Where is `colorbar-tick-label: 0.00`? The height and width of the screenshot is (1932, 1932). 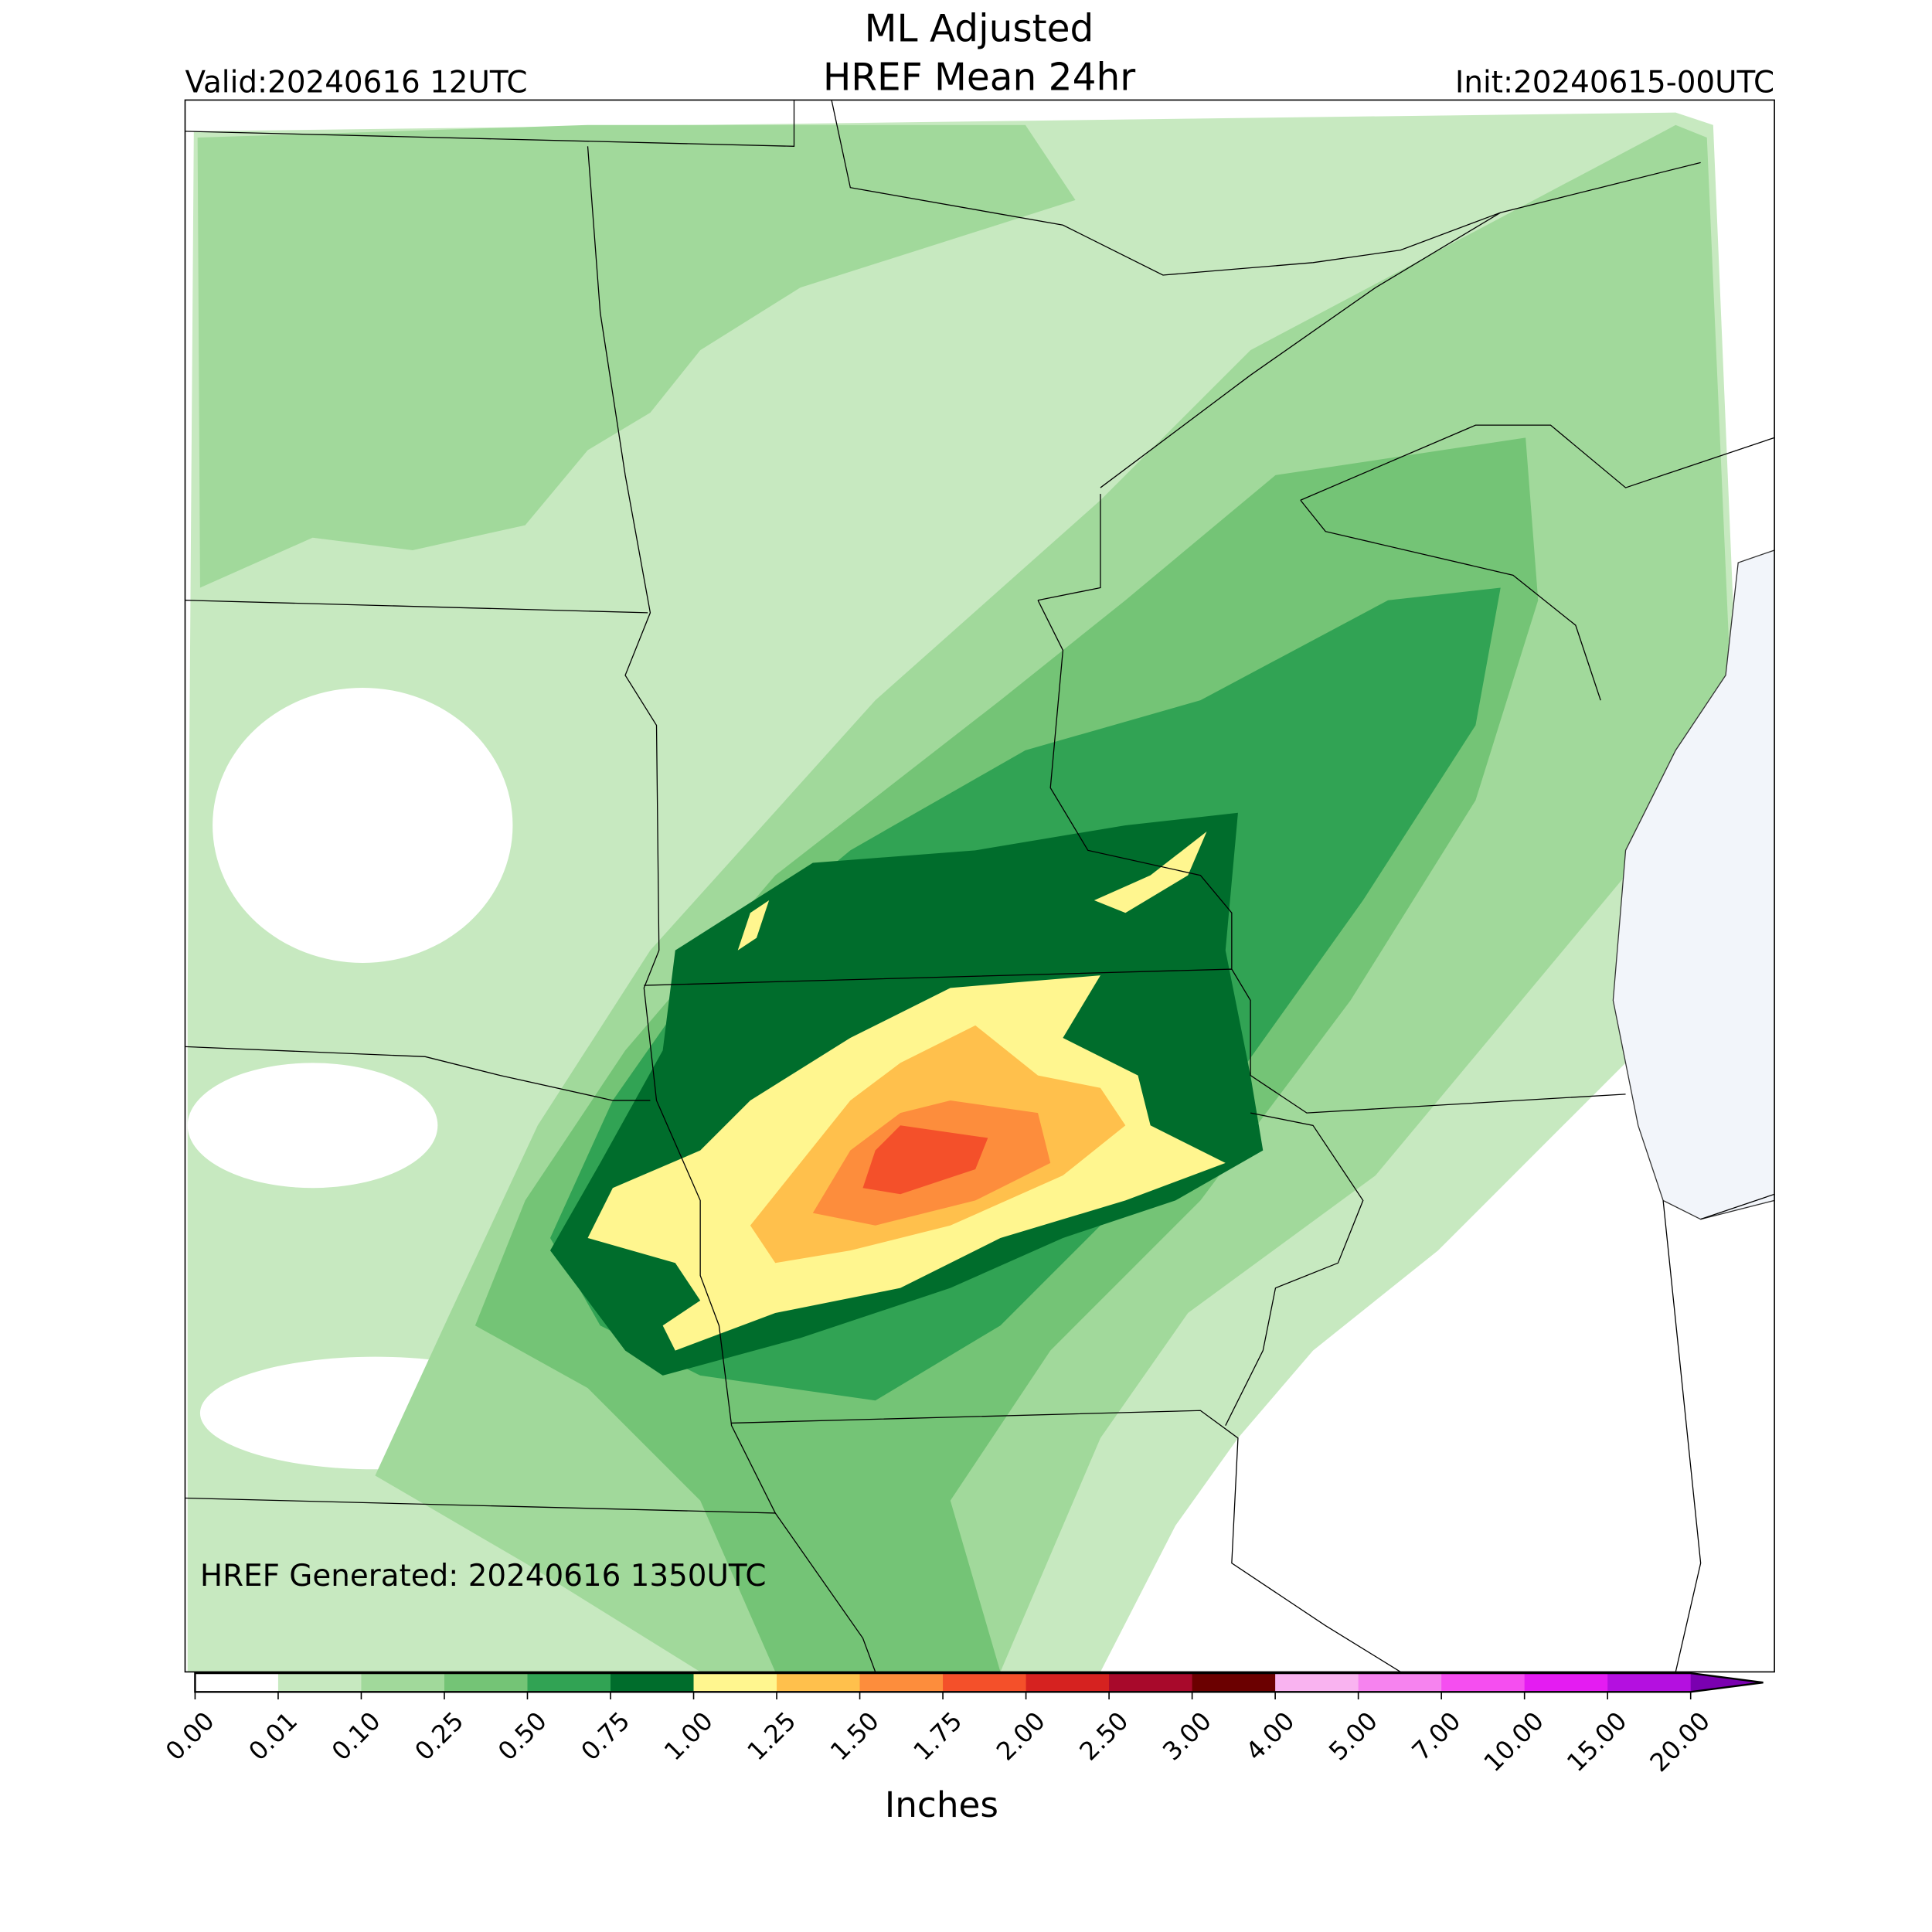
colorbar-tick-label: 0.00 is located at coordinates (190, 1737).